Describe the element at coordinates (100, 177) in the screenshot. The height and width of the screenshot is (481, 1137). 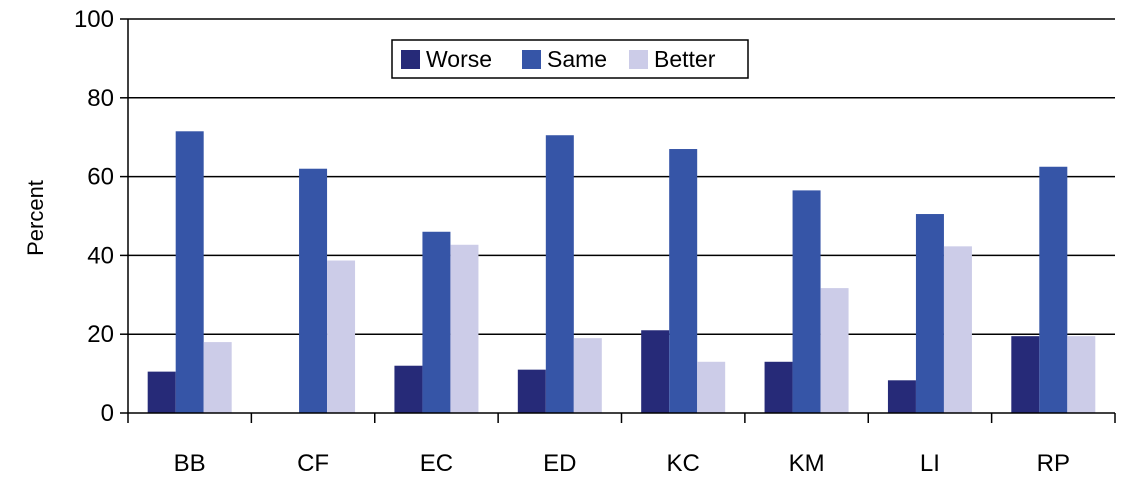
I see `y-tick-label: 60` at that location.